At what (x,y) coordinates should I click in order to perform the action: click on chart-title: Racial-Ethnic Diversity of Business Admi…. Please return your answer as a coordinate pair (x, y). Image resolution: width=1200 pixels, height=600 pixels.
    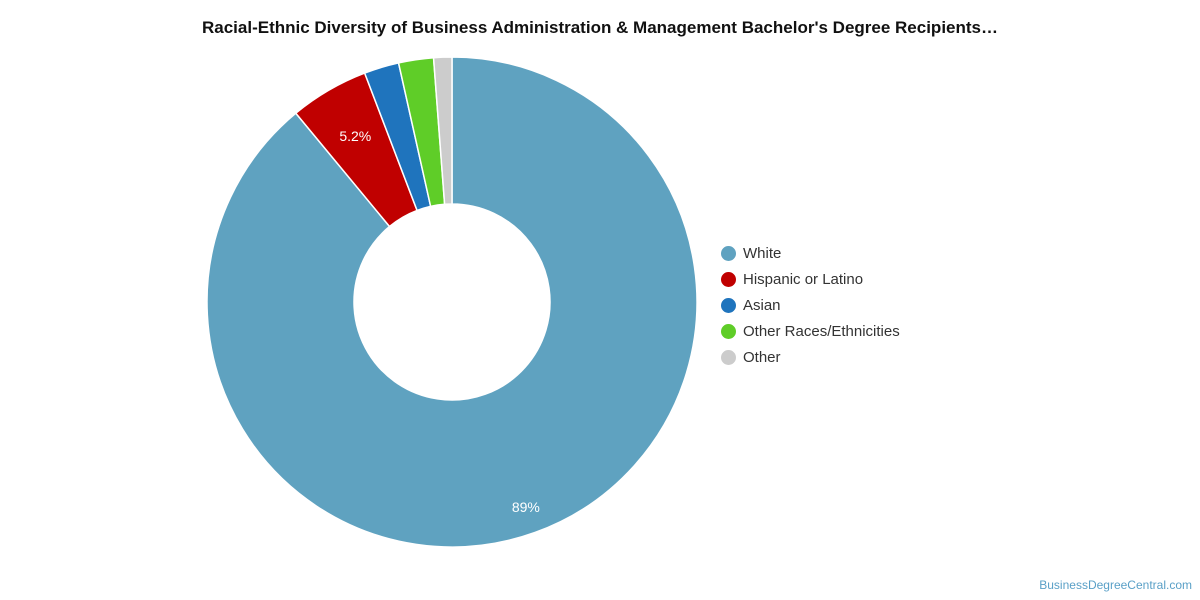
    Looking at the image, I should click on (599, 27).